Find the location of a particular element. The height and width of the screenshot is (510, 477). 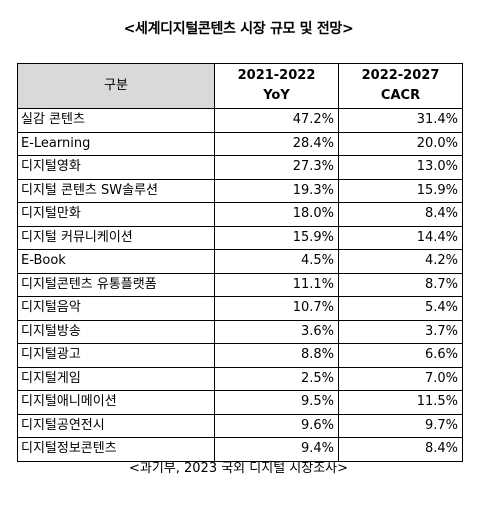

table-row: 디지털정보콘텐츠 9.4% 8.4% is located at coordinates (240, 449).